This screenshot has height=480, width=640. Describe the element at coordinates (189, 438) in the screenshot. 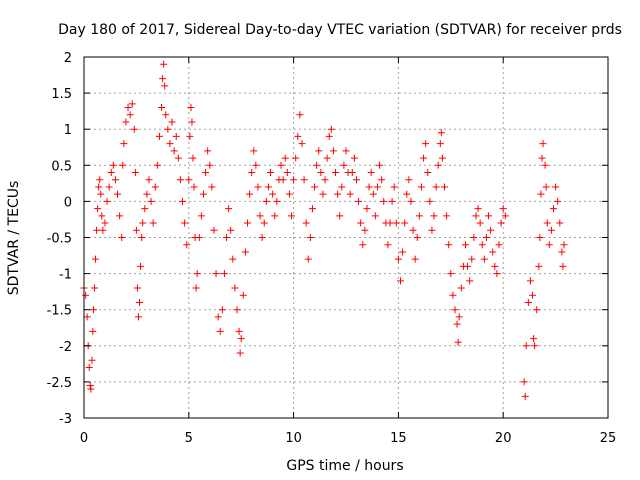

I see `x-tick-label: 5` at that location.